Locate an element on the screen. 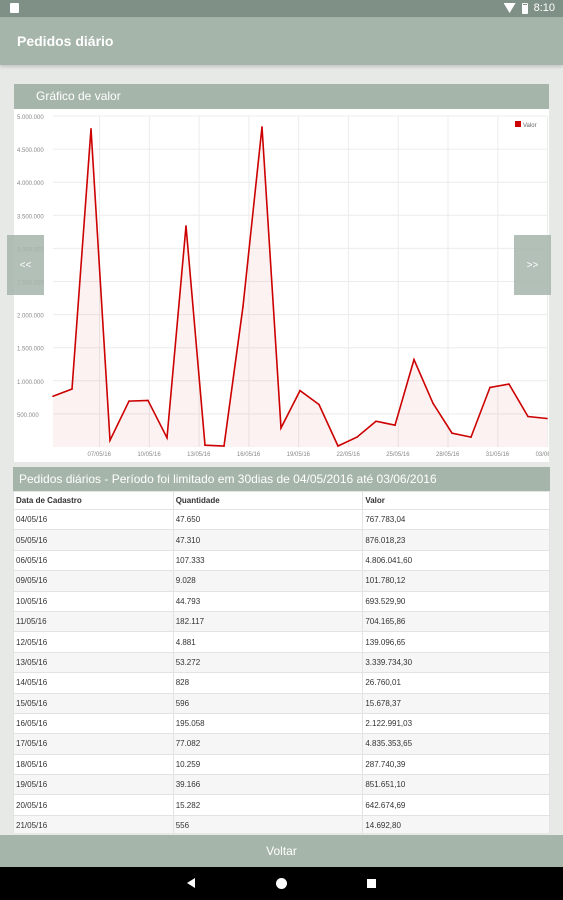 The height and width of the screenshot is (900, 563). cell-date: 05/05/16 is located at coordinates (93, 540).